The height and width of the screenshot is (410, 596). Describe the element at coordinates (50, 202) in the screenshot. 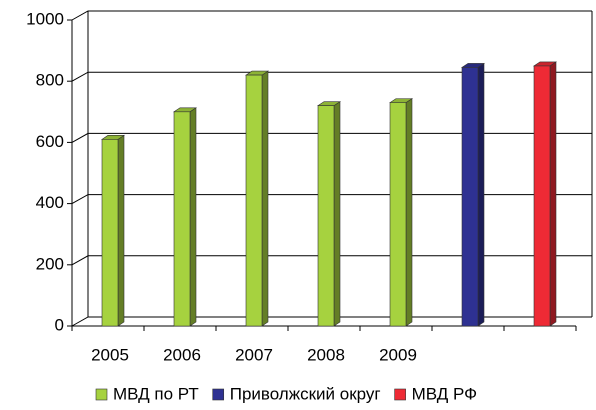

I see `y-tick-label: 400` at that location.